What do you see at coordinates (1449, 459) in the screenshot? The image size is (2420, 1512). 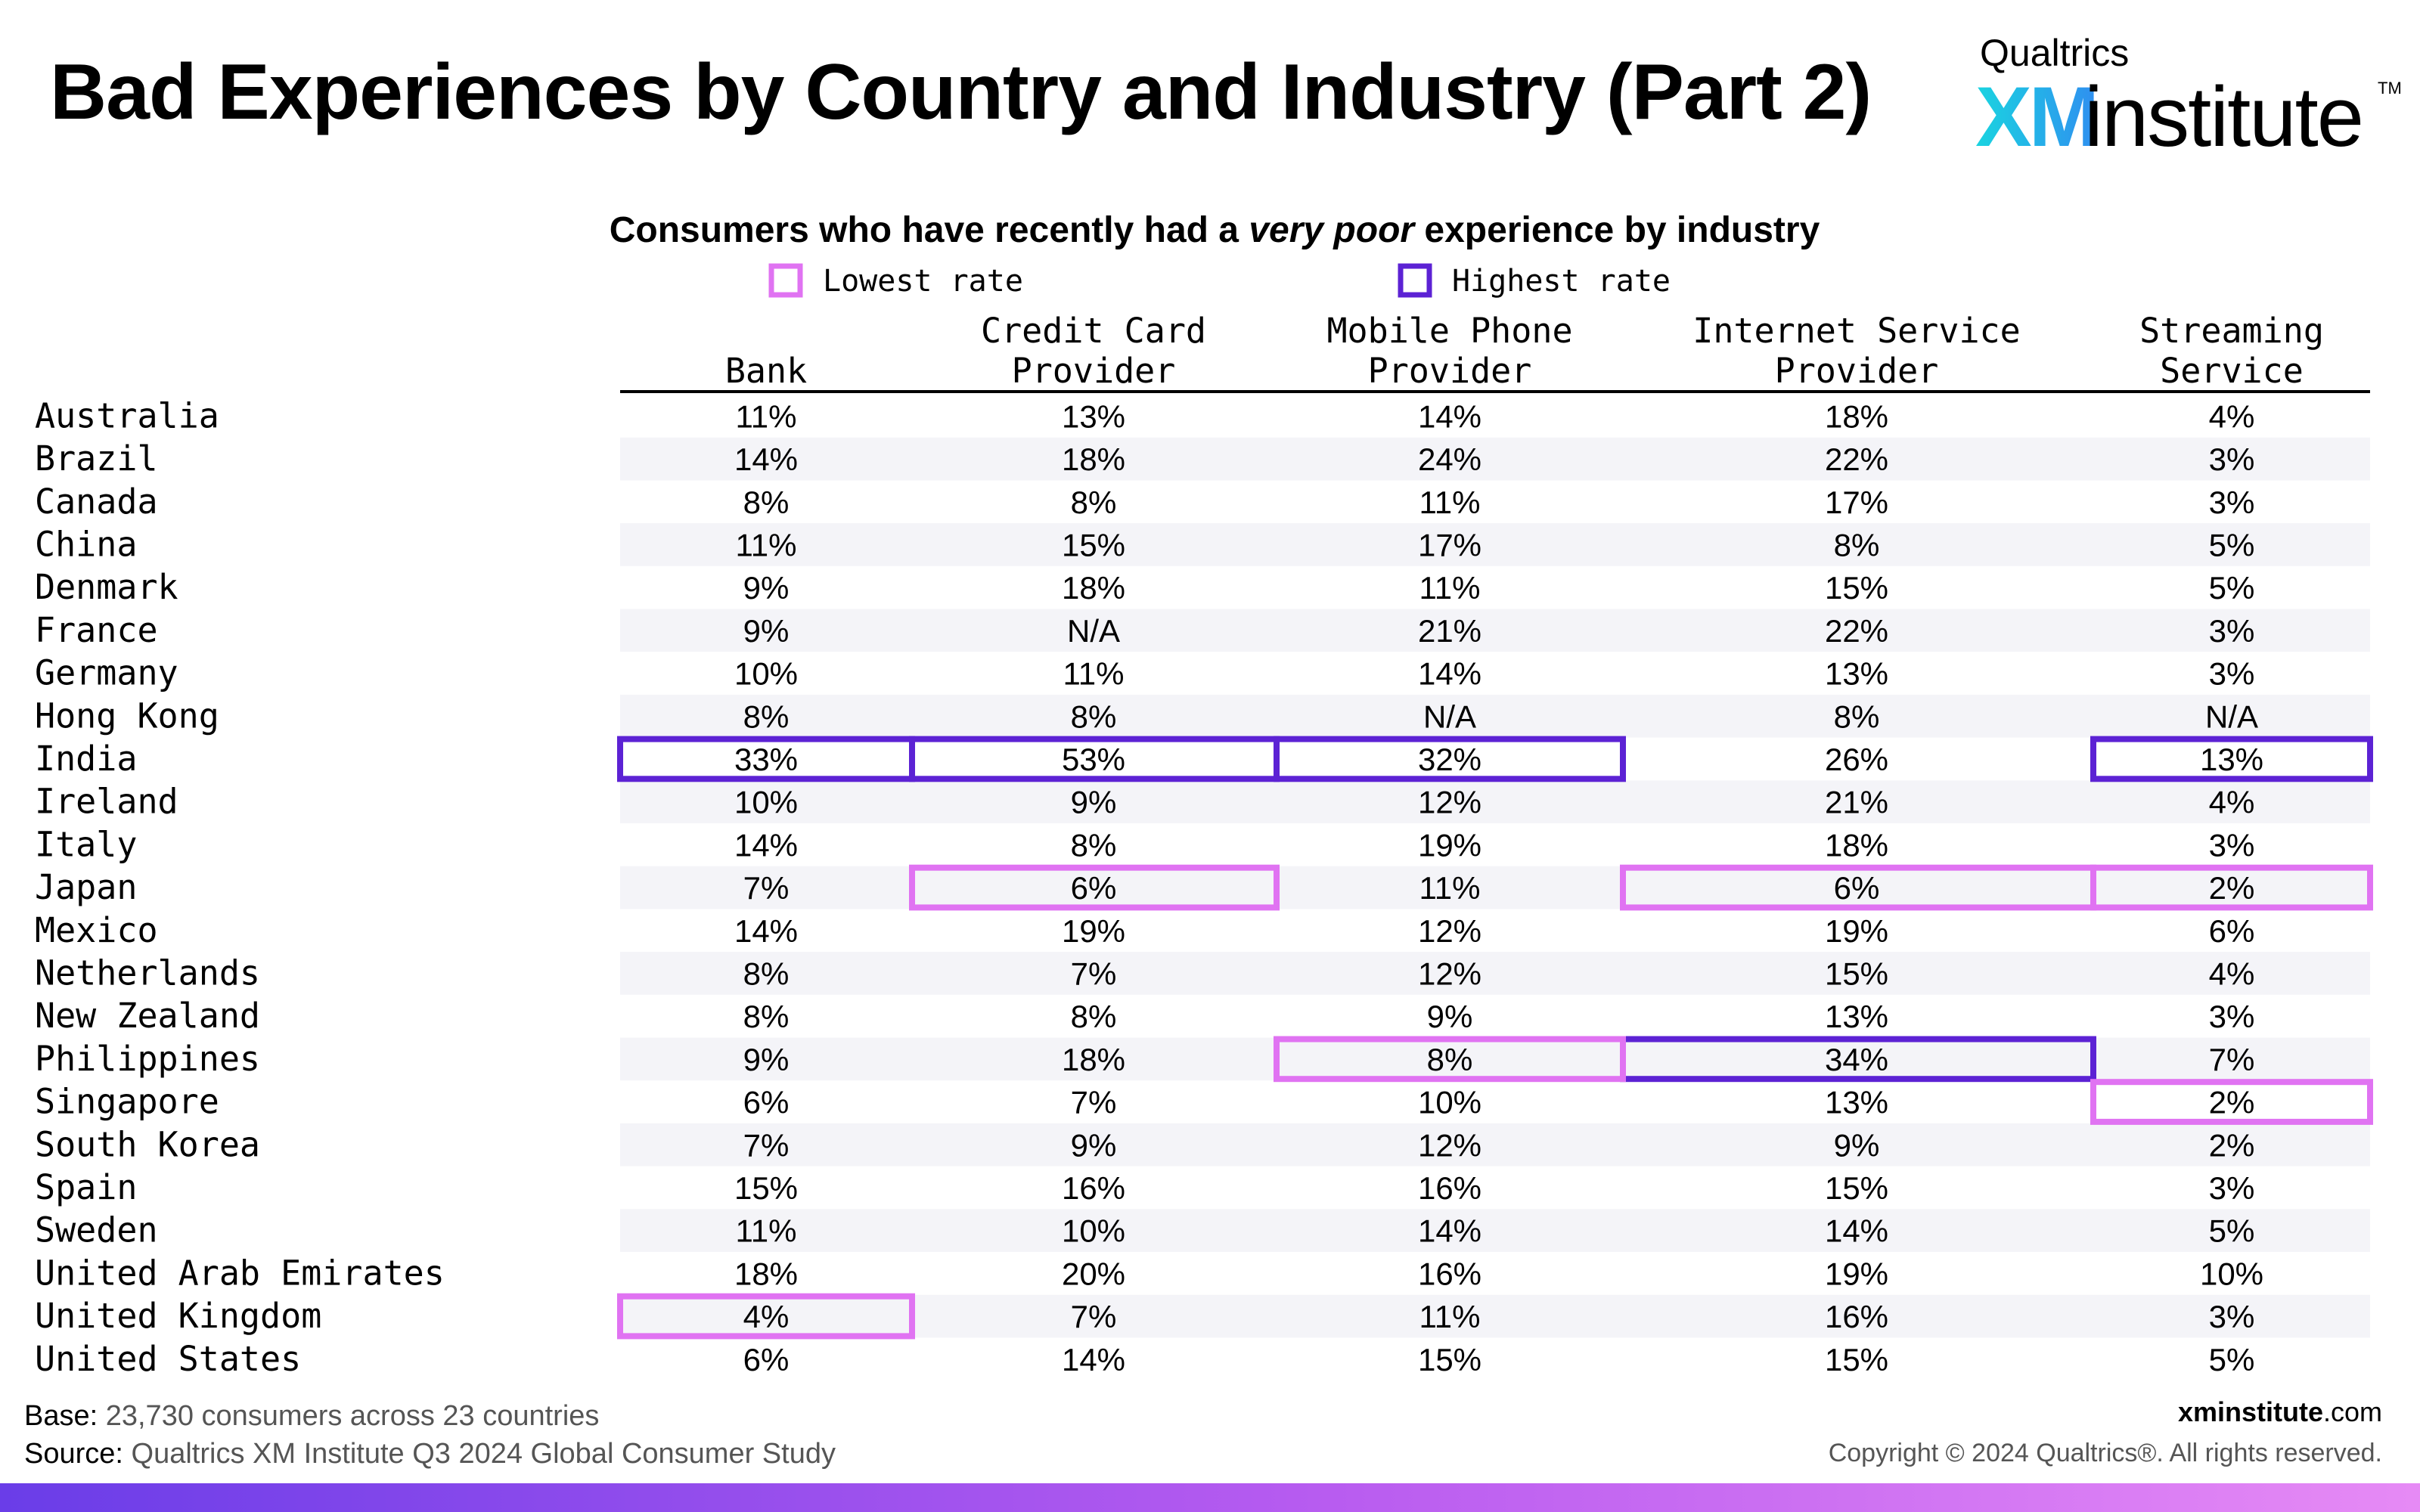 I see `cell-value: 24%` at bounding box center [1449, 459].